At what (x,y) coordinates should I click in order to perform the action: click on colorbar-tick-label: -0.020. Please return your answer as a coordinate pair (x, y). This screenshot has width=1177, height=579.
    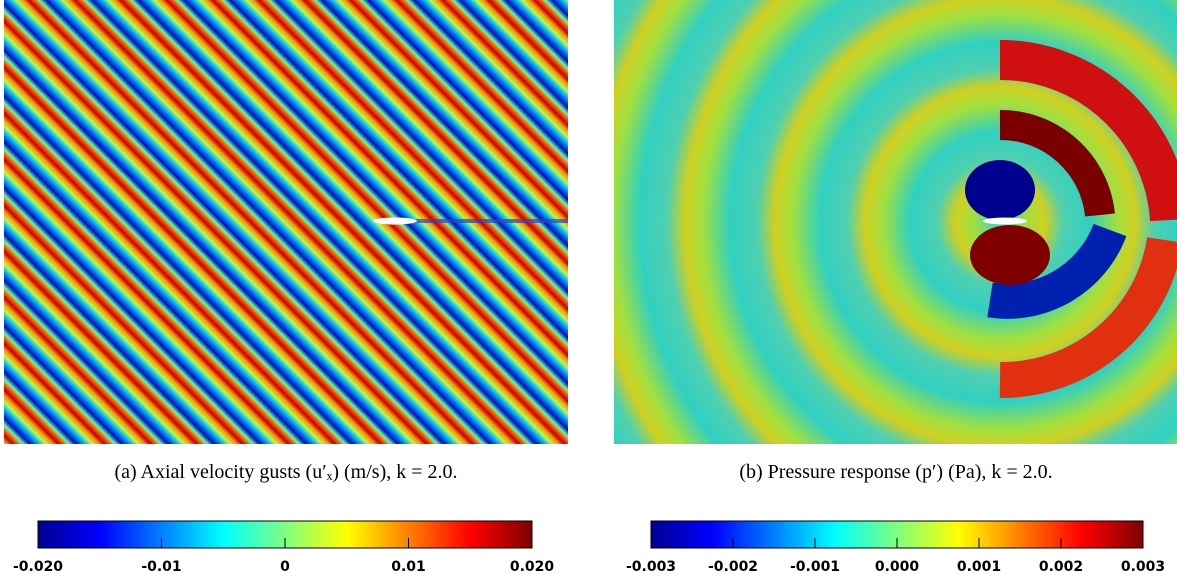
    Looking at the image, I should click on (38, 567).